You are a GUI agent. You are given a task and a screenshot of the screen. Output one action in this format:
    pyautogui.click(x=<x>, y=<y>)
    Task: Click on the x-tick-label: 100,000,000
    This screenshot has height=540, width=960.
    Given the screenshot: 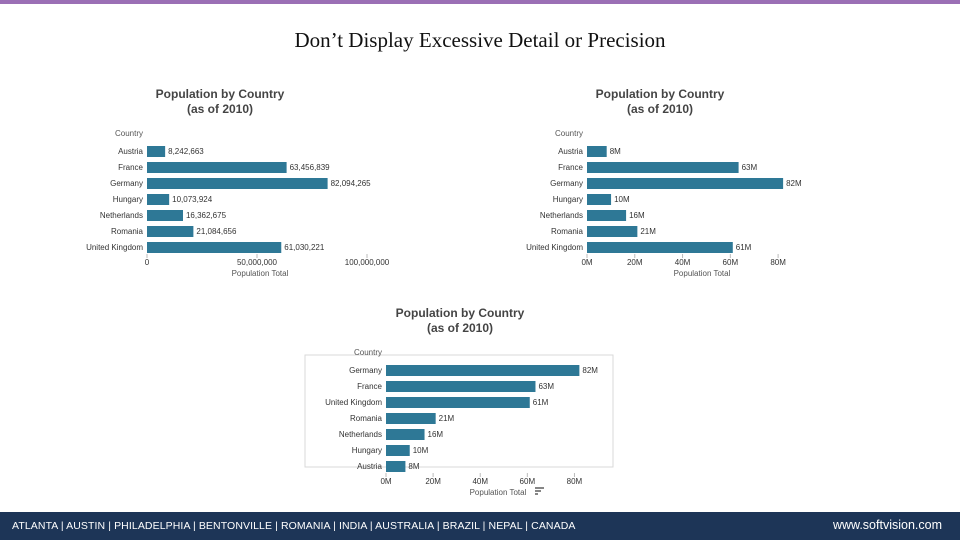 What is the action you would take?
    pyautogui.click(x=367, y=262)
    